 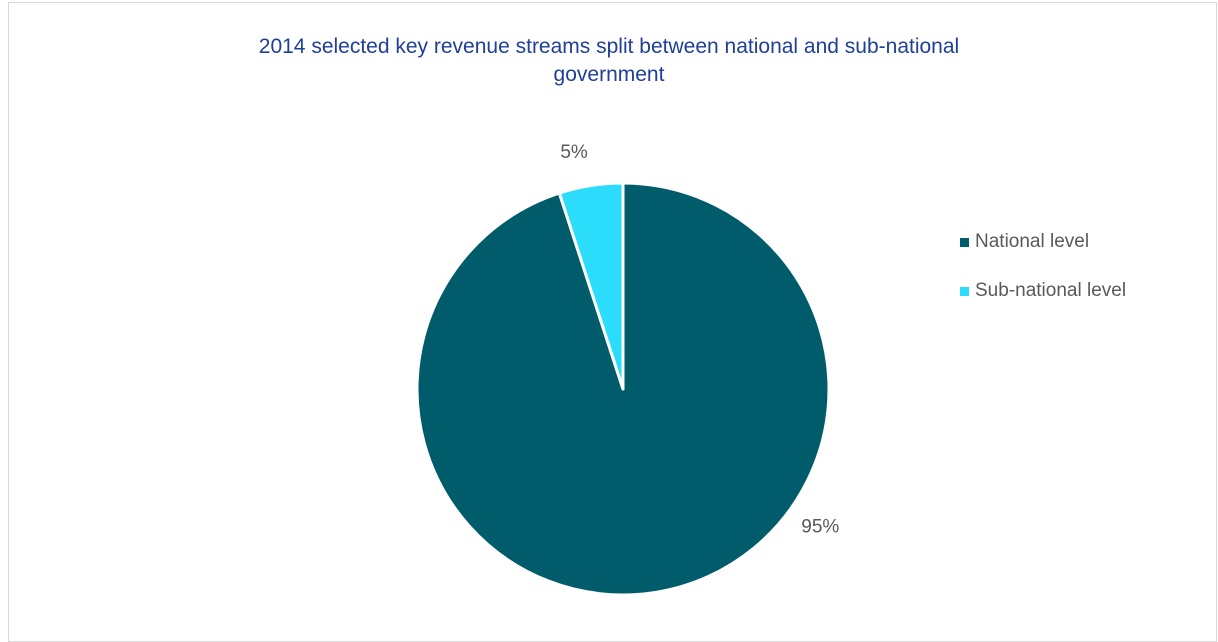 What do you see at coordinates (1032, 241) in the screenshot?
I see `legend-label-national: National level` at bounding box center [1032, 241].